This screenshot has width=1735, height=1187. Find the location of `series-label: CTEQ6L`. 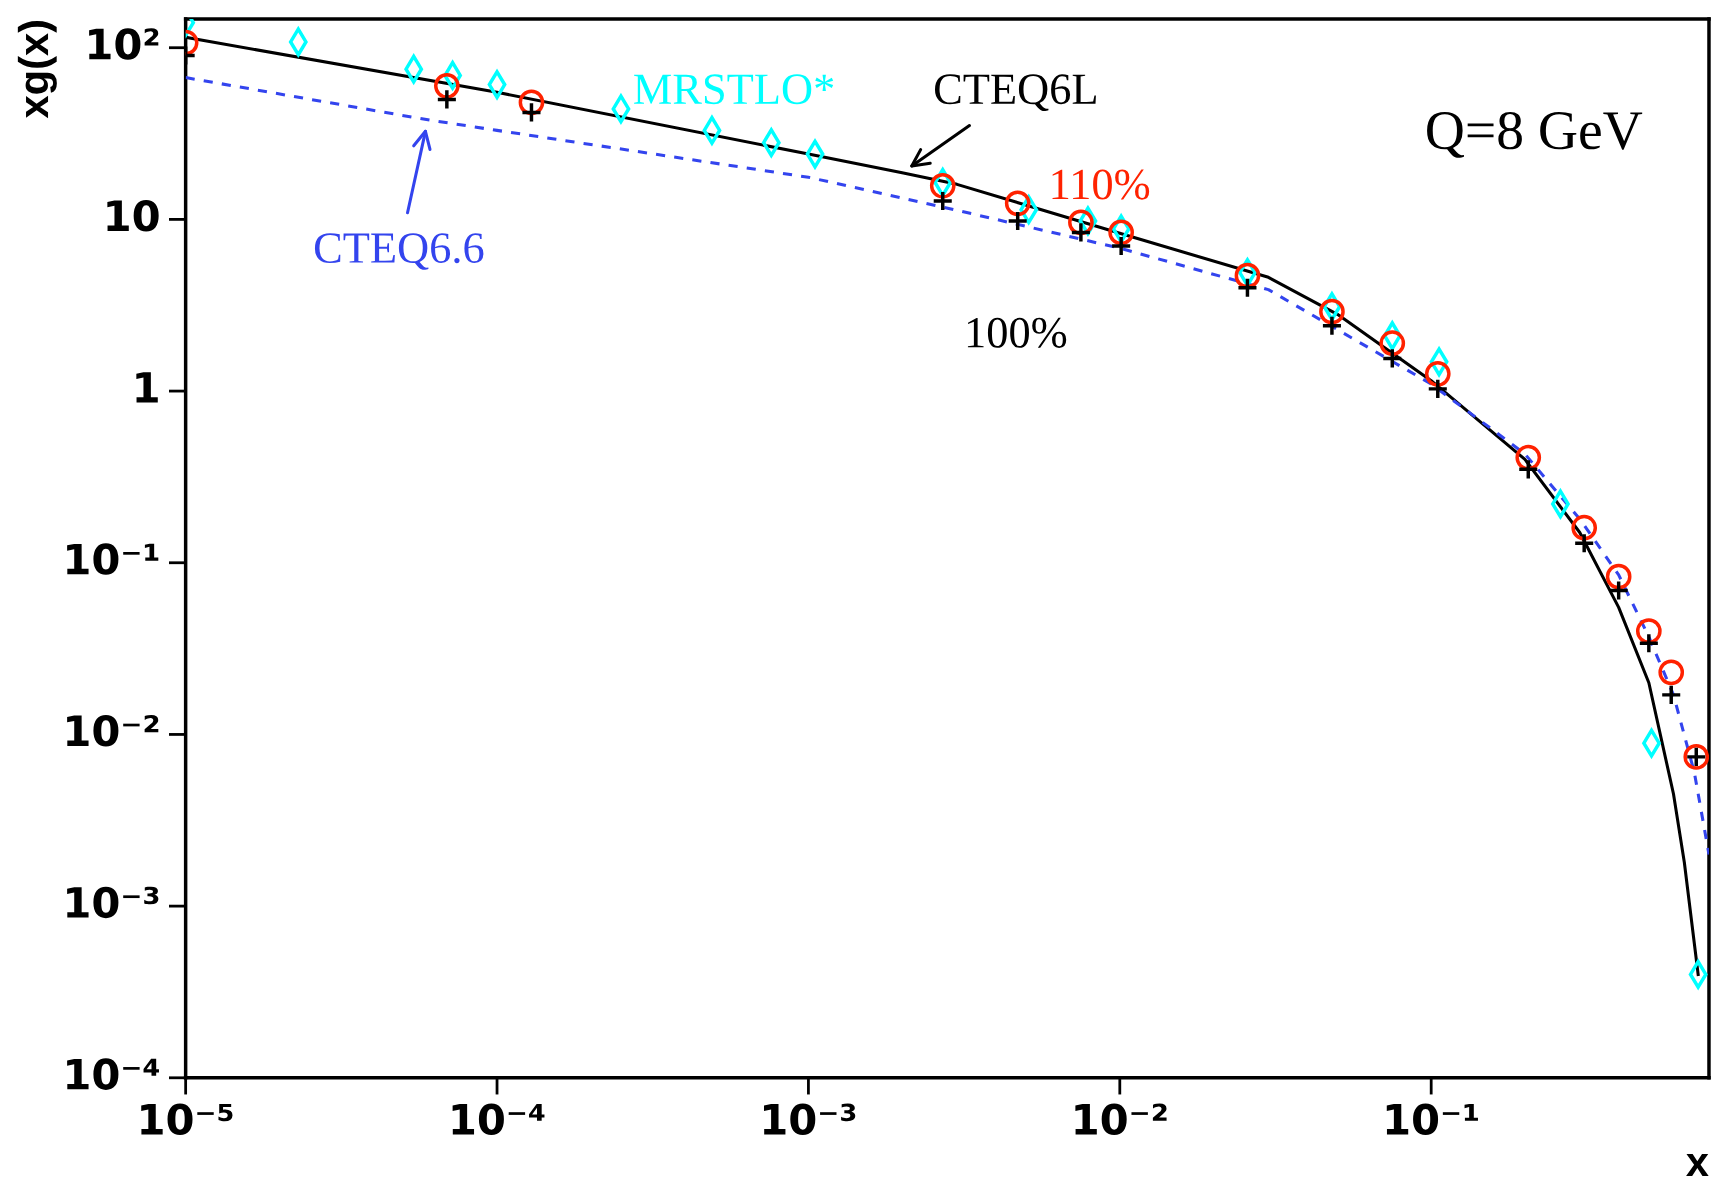

series-label: CTEQ6L is located at coordinates (1015, 92).